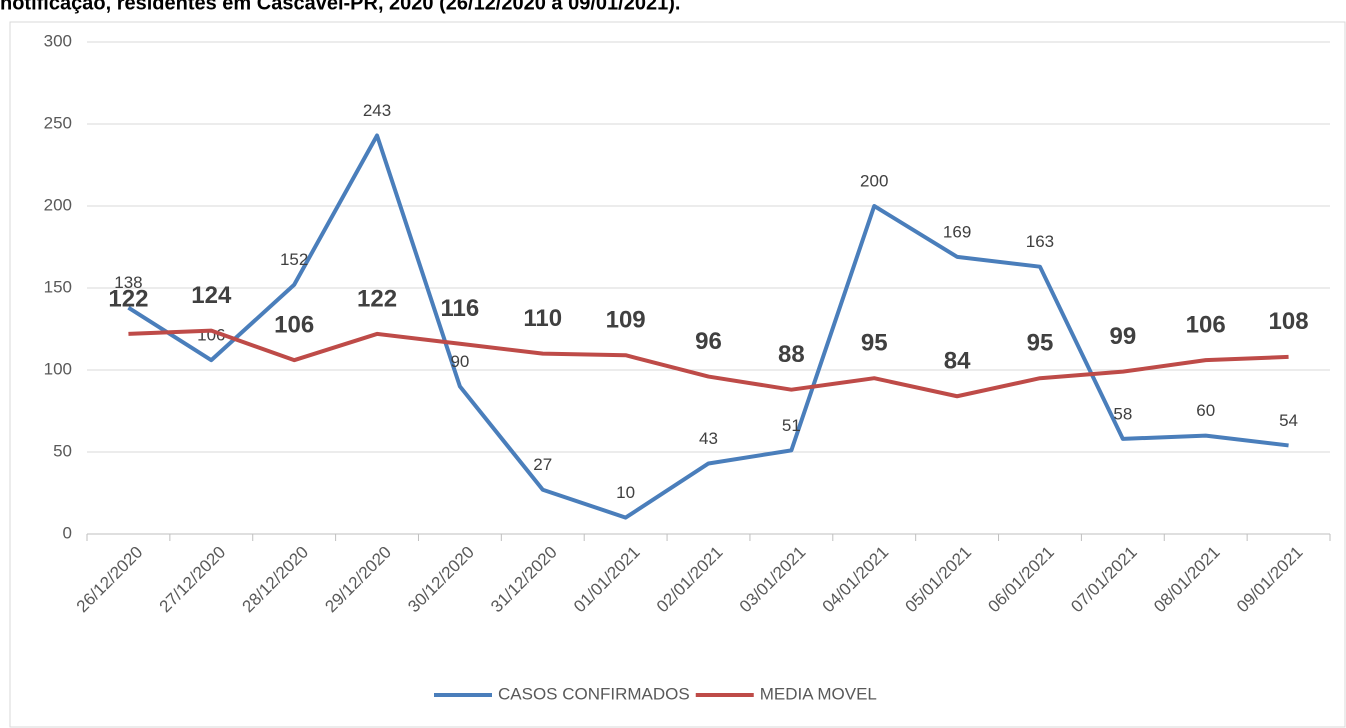  Describe the element at coordinates (128, 282) in the screenshot. I see `data-label: 138` at that location.